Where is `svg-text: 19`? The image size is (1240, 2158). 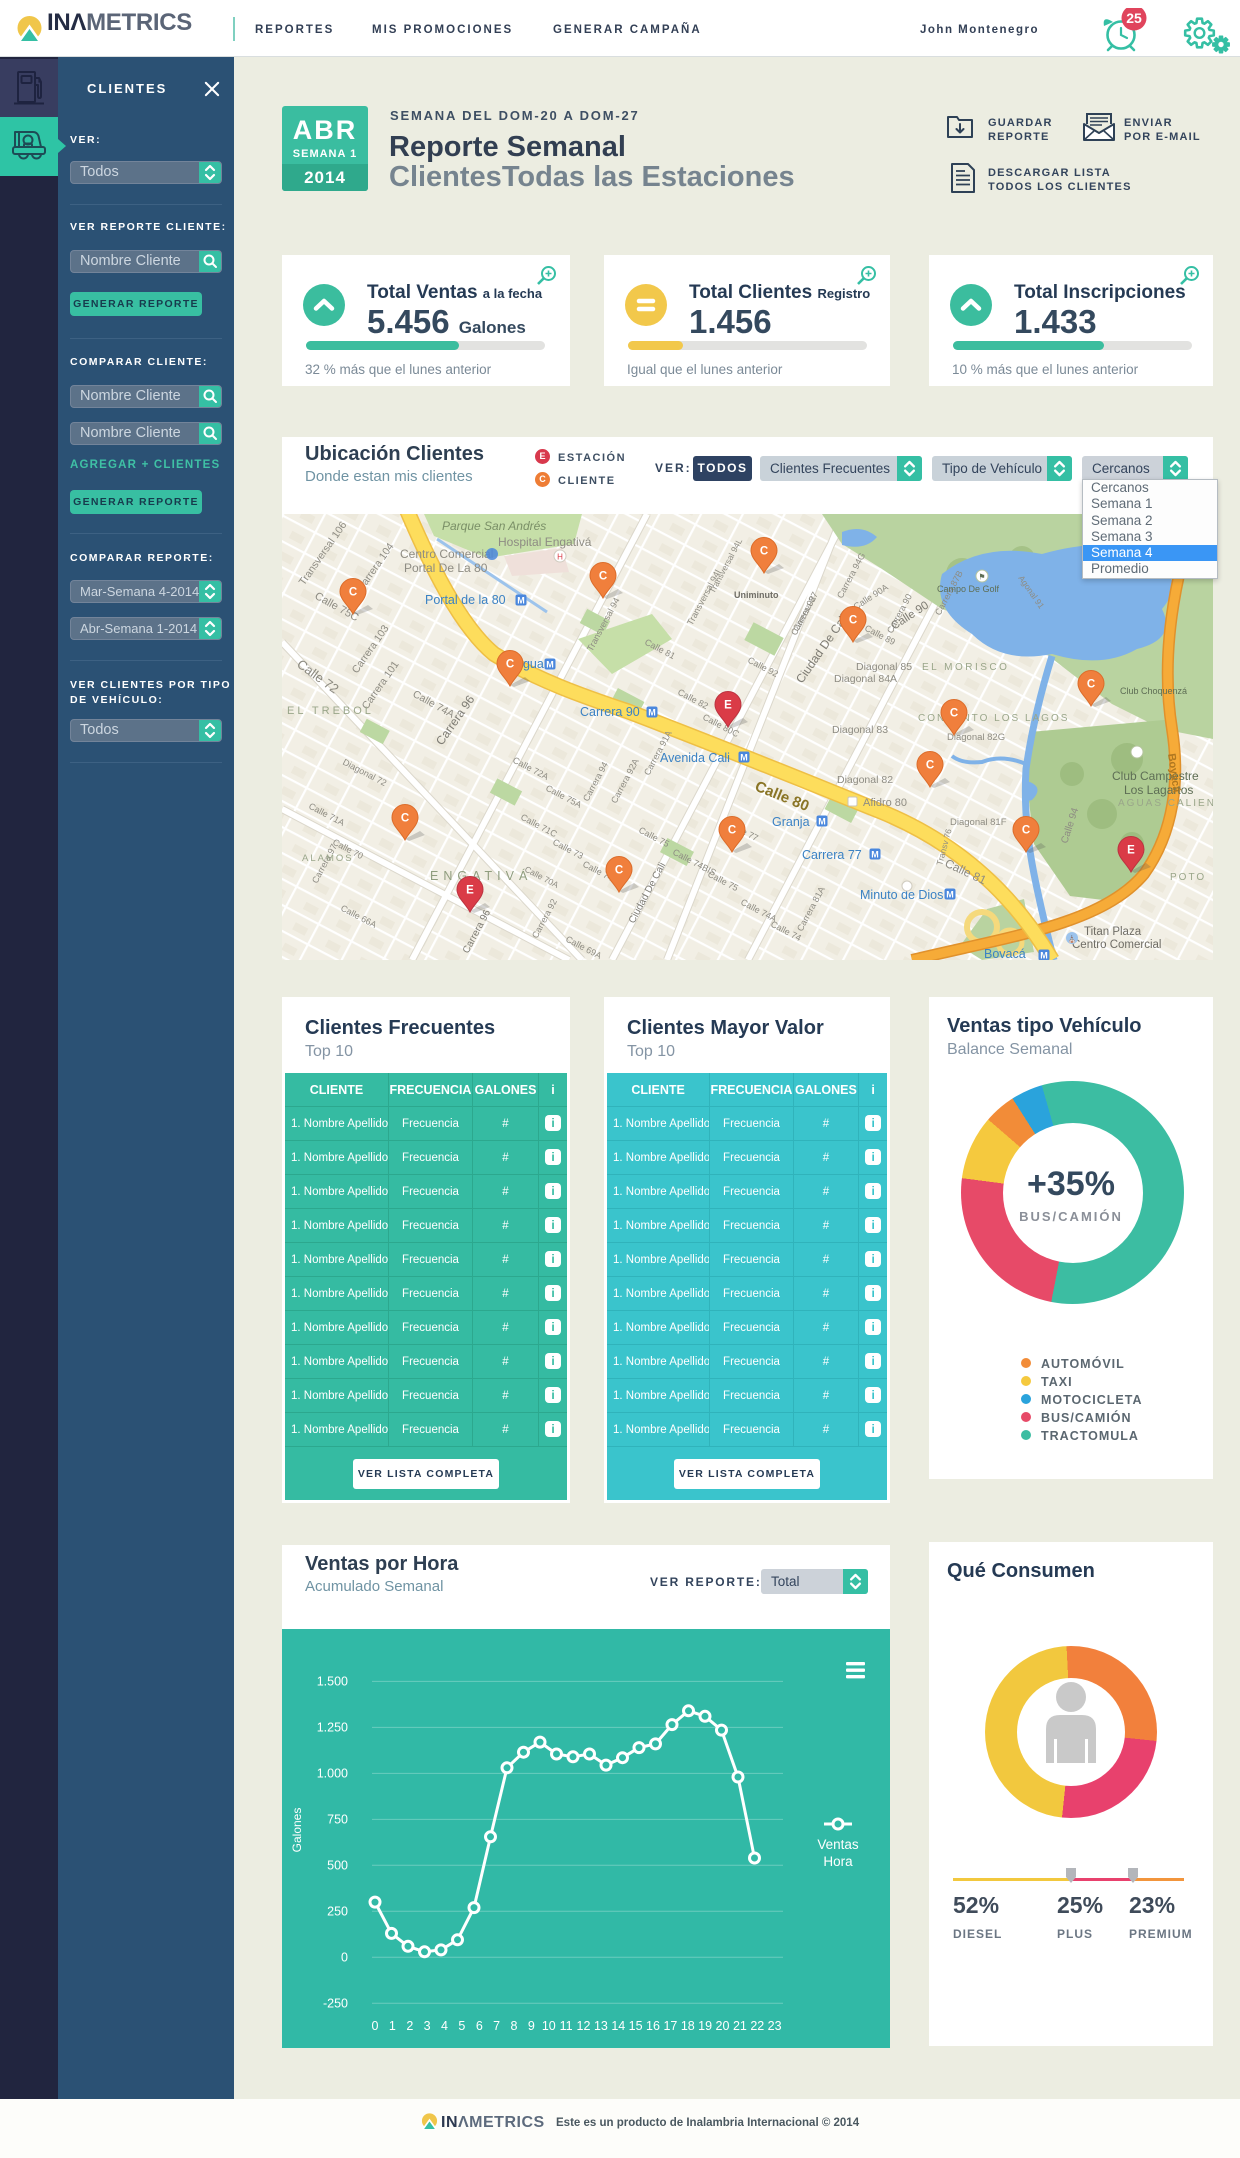
svg-text: 19 is located at coordinates (705, 2026).